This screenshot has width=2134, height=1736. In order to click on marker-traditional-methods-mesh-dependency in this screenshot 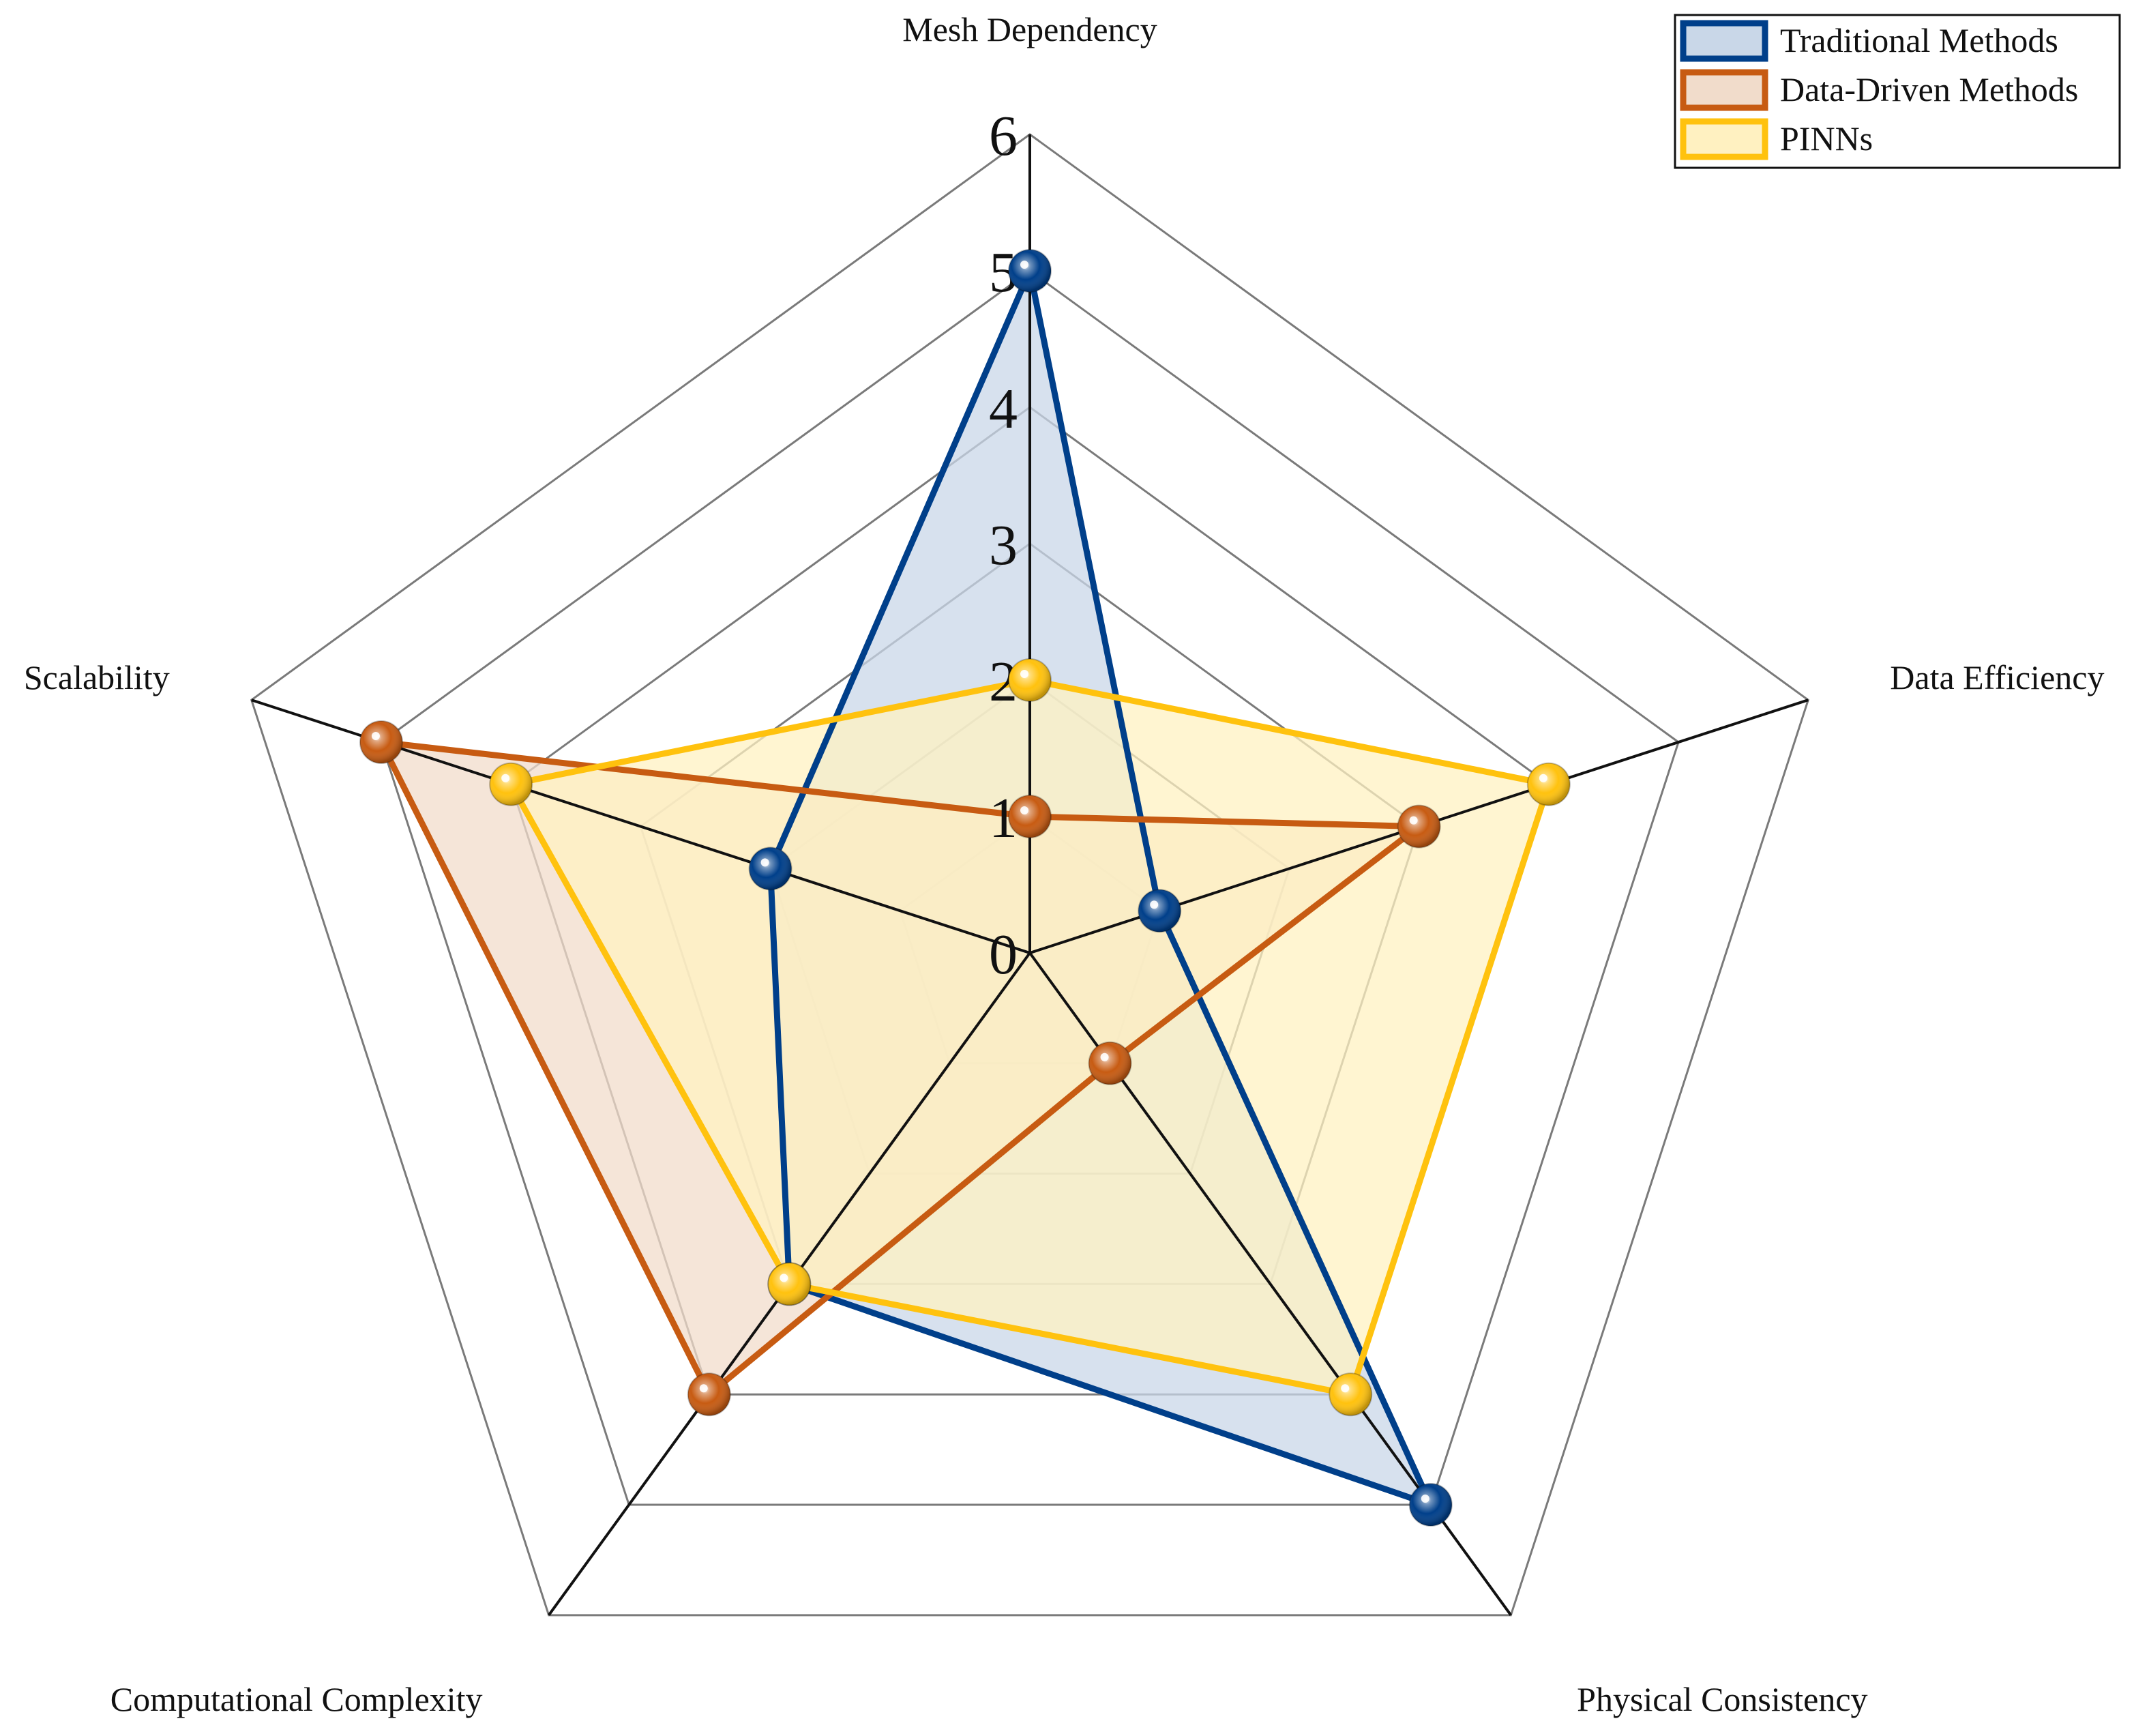, I will do `click(1030, 271)`.